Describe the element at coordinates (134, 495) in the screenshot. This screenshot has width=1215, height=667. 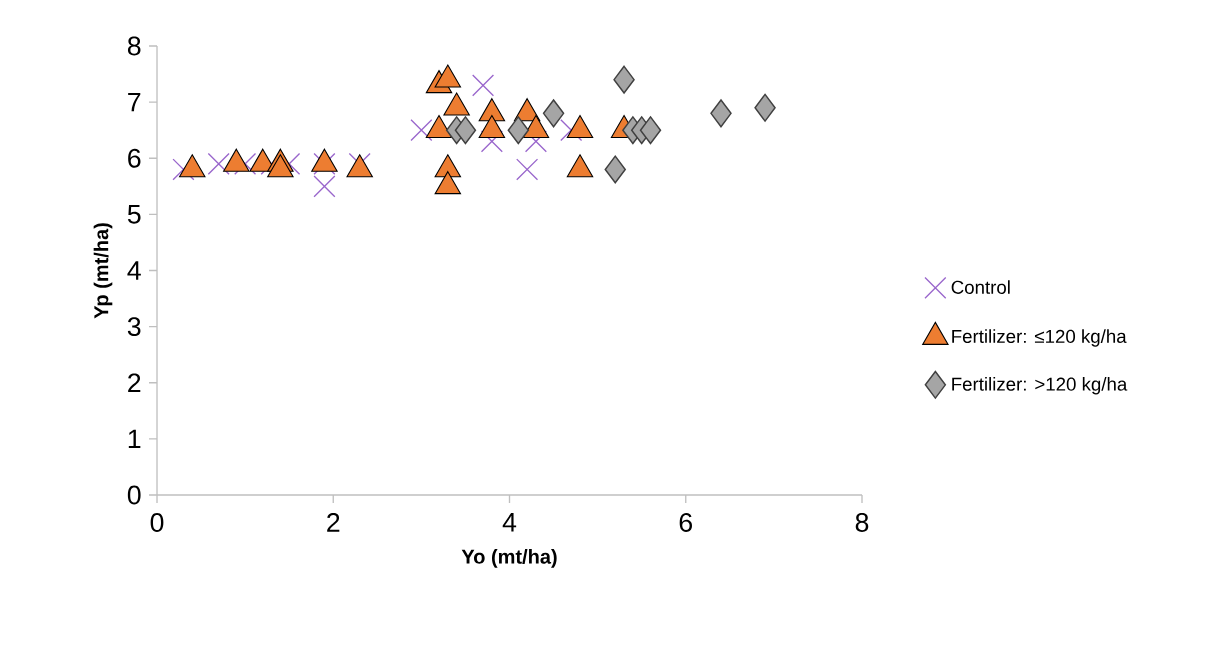
I see `y-tick-label: 0` at that location.